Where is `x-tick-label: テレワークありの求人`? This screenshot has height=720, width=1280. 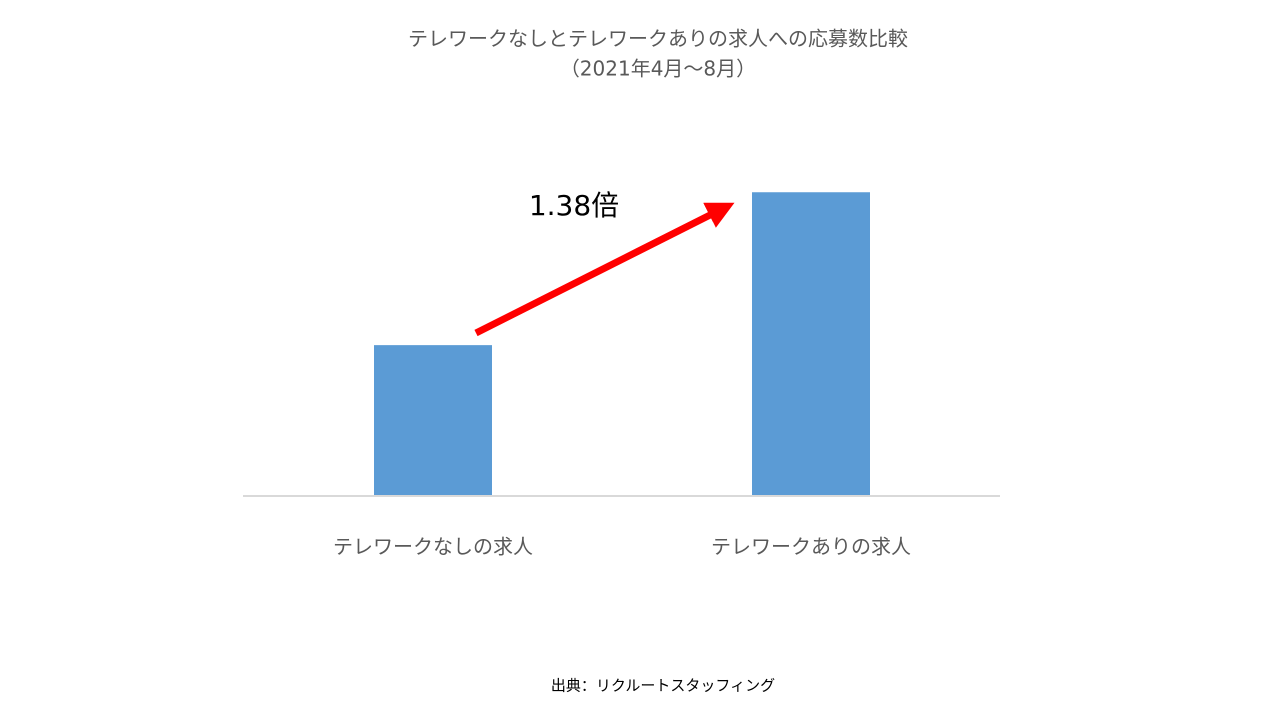
x-tick-label: テレワークありの求人 is located at coordinates (811, 547).